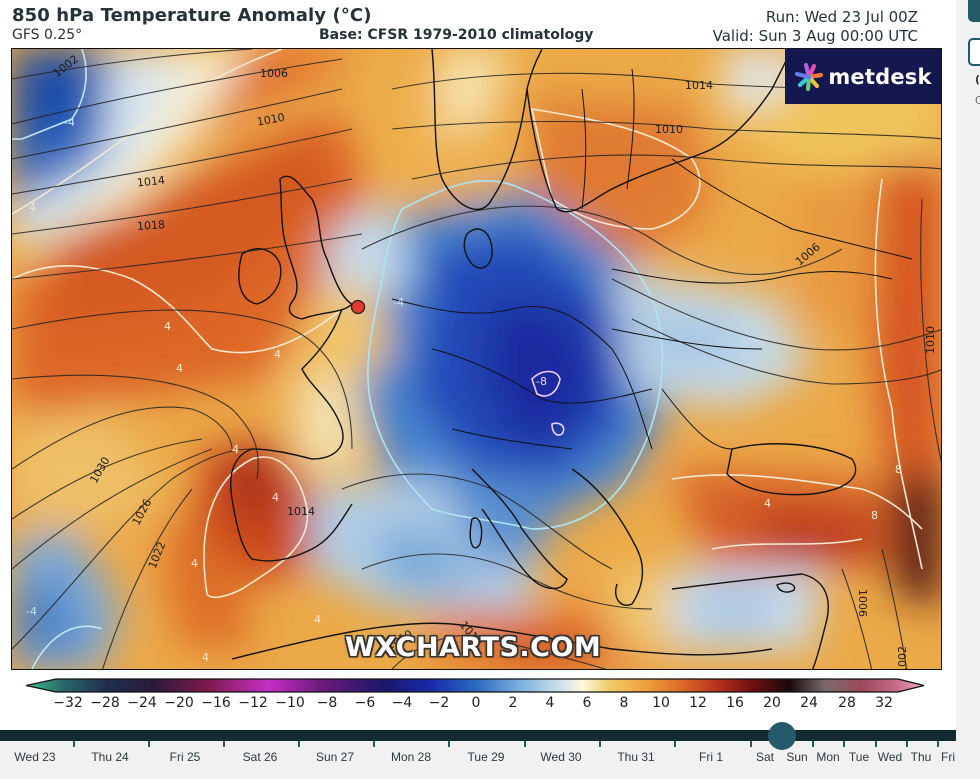 The width and height of the screenshot is (980, 779). I want to click on colorbar-tick: 6, so click(587, 703).